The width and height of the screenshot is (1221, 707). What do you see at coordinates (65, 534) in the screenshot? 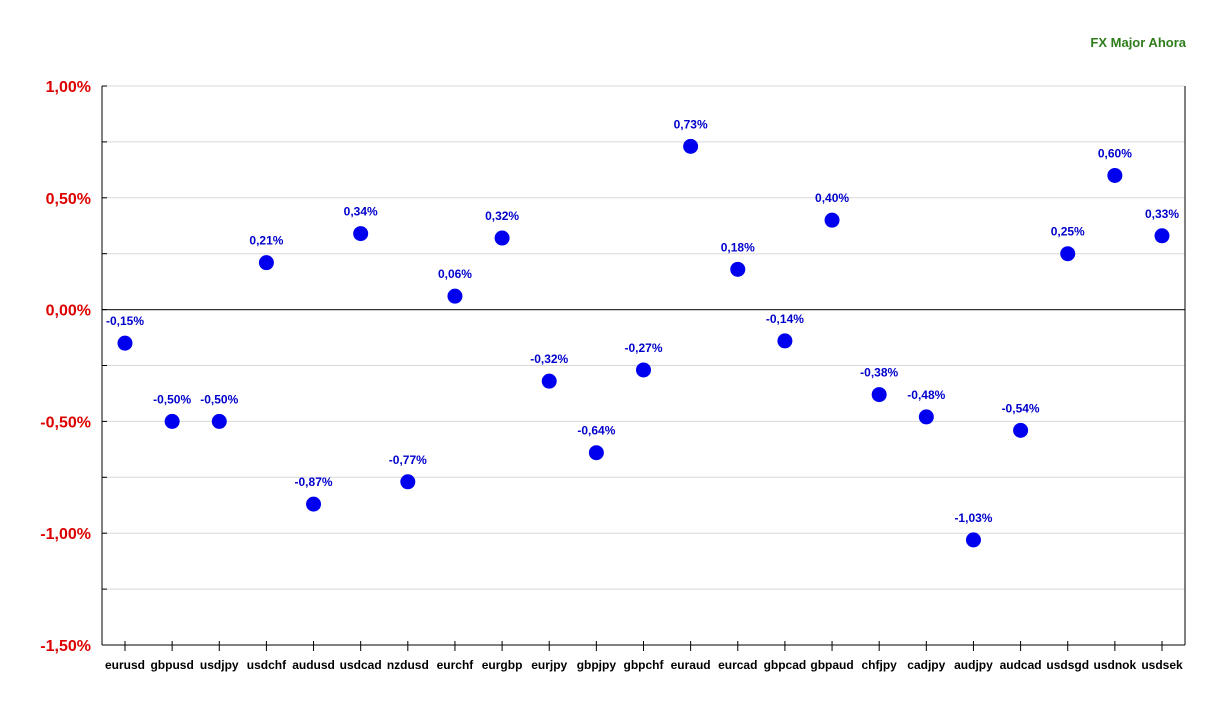
I see `y-tick-label: -1,00%` at bounding box center [65, 534].